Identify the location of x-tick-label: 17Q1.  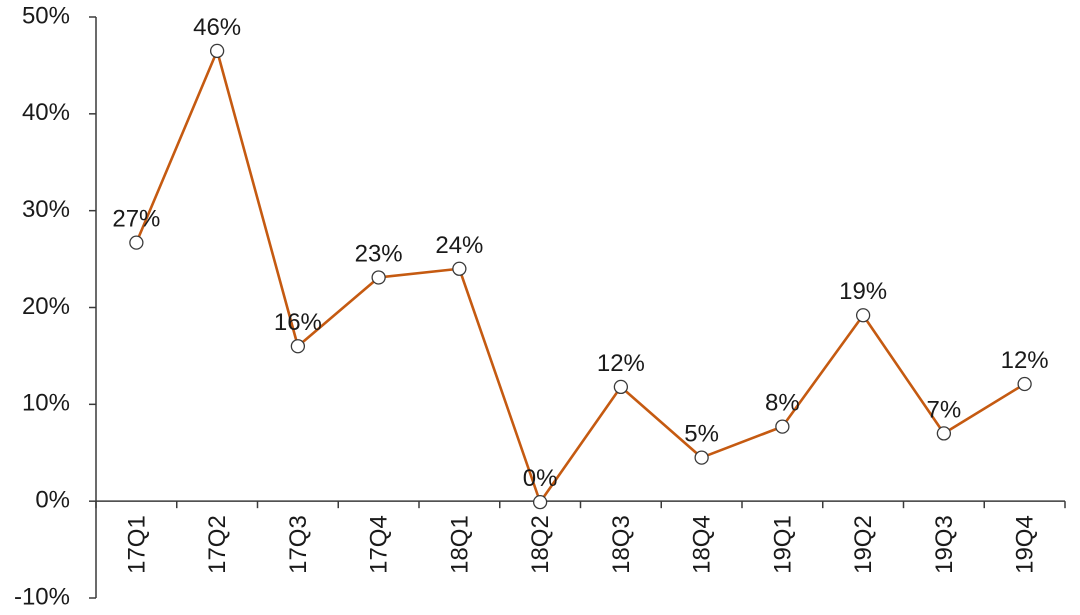
(136, 544).